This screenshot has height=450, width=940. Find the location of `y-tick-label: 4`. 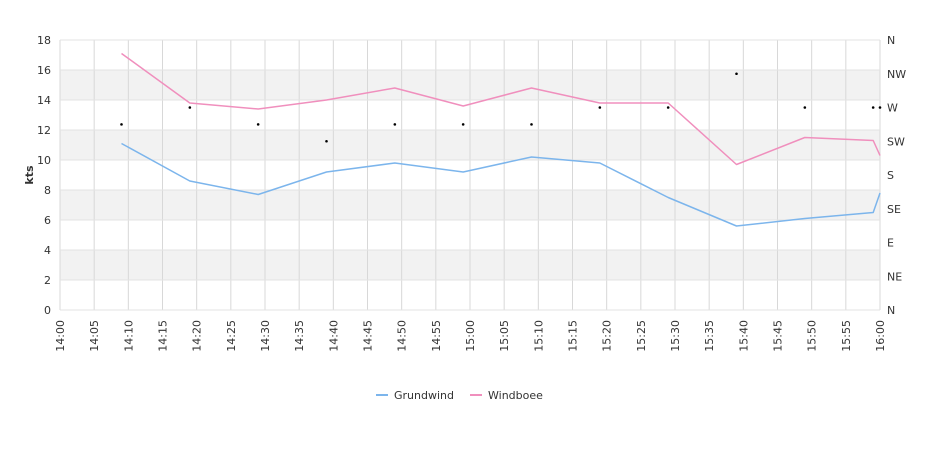

y-tick-label: 4 is located at coordinates (47, 250).